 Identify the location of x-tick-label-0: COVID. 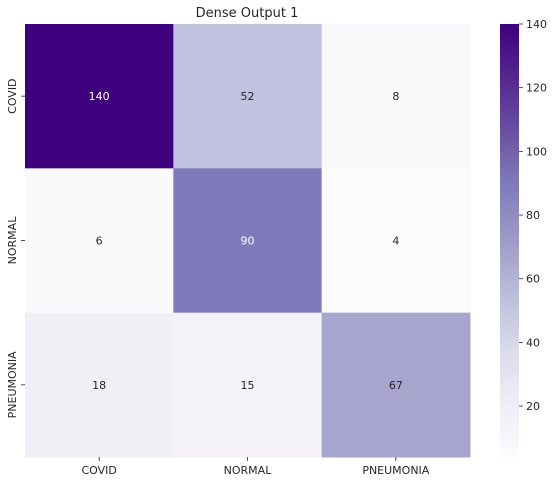
(98, 470).